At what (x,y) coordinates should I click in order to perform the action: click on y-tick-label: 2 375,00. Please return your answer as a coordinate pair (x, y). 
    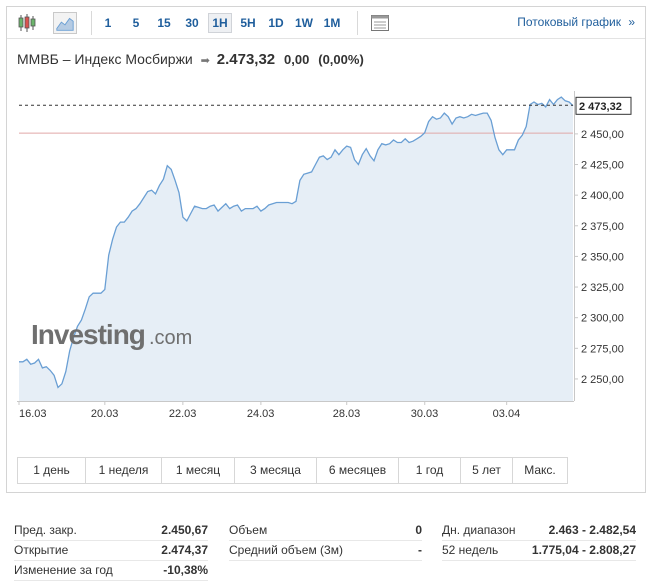
    Looking at the image, I should click on (602, 227).